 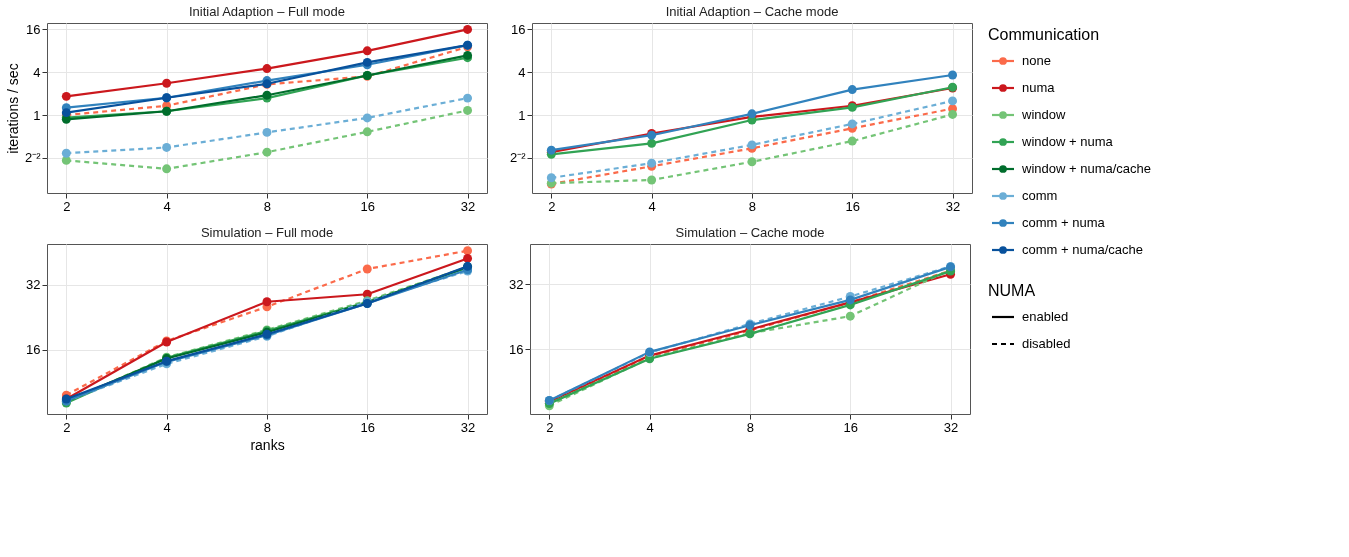 What do you see at coordinates (267, 11) in the screenshot?
I see `chart-title: Initial Adaption – Full mode` at bounding box center [267, 11].